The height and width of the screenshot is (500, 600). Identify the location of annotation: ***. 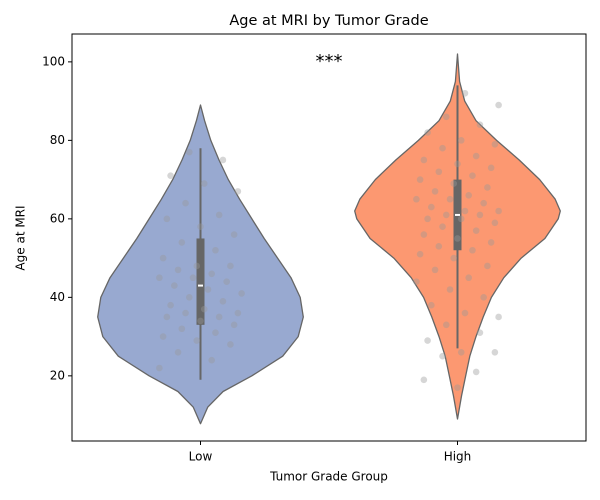
(329, 61).